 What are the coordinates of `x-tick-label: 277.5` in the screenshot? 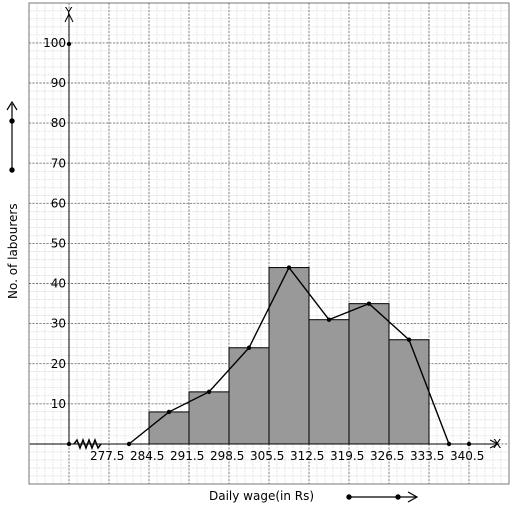 It's located at (107, 456).